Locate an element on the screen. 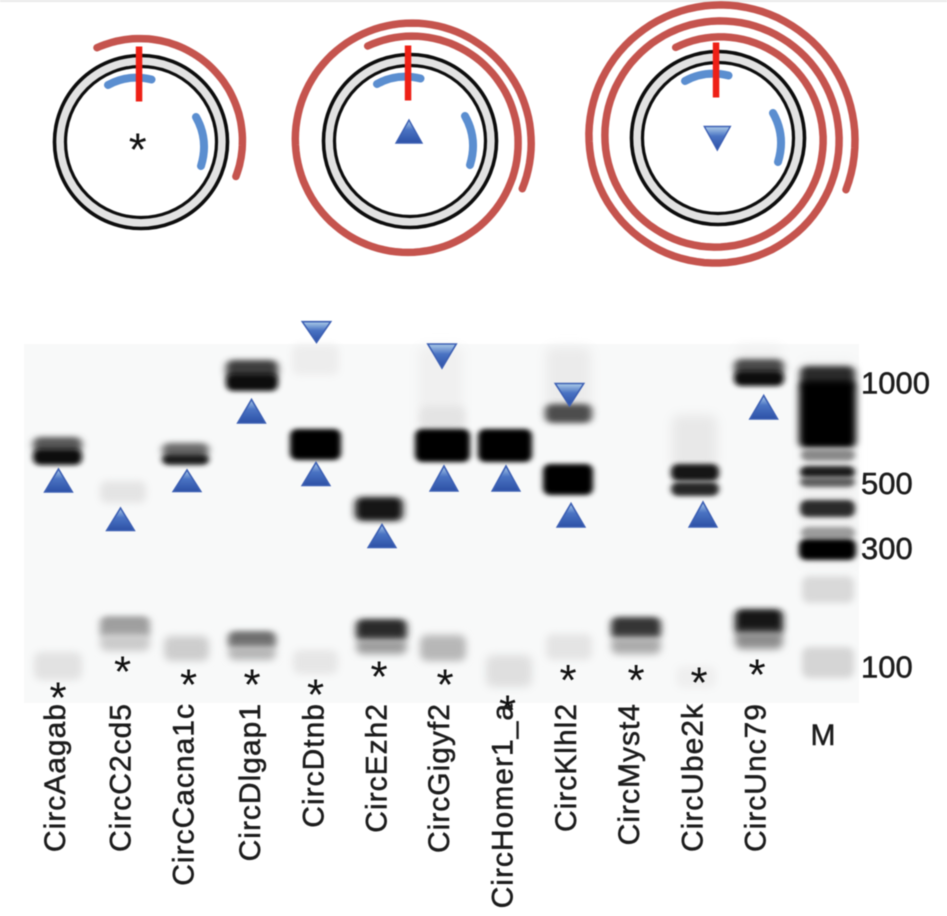 This screenshot has height=916, width=947. svg-text: CircDtnb is located at coordinates (314, 765).